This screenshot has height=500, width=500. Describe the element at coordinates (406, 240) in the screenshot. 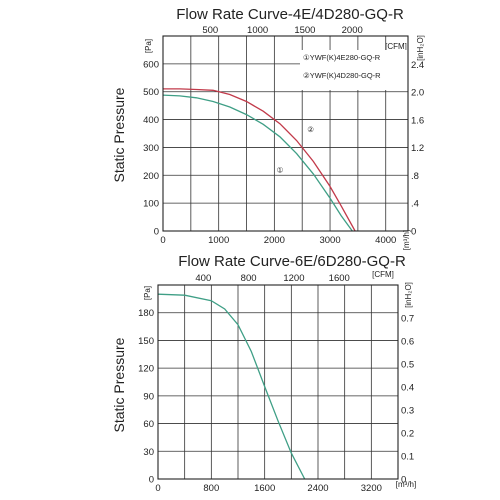

I see `chart-1-bottom-unit: [m³/h]` at that location.